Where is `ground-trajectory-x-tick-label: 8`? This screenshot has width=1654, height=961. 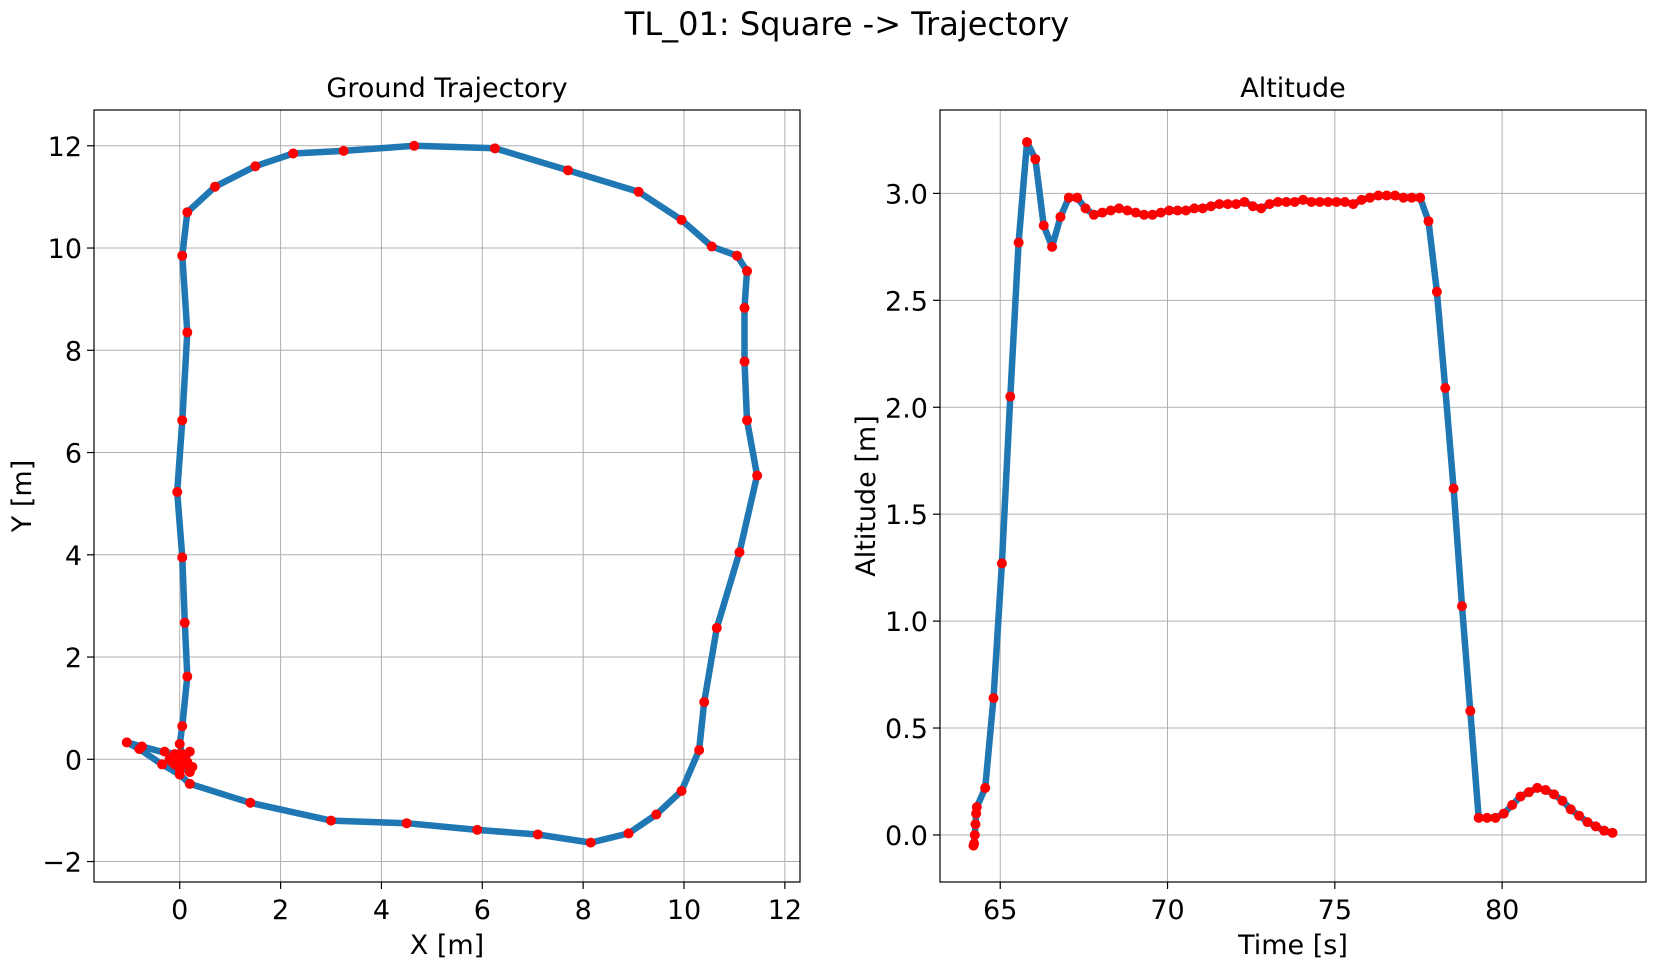 ground-trajectory-x-tick-label: 8 is located at coordinates (583, 910).